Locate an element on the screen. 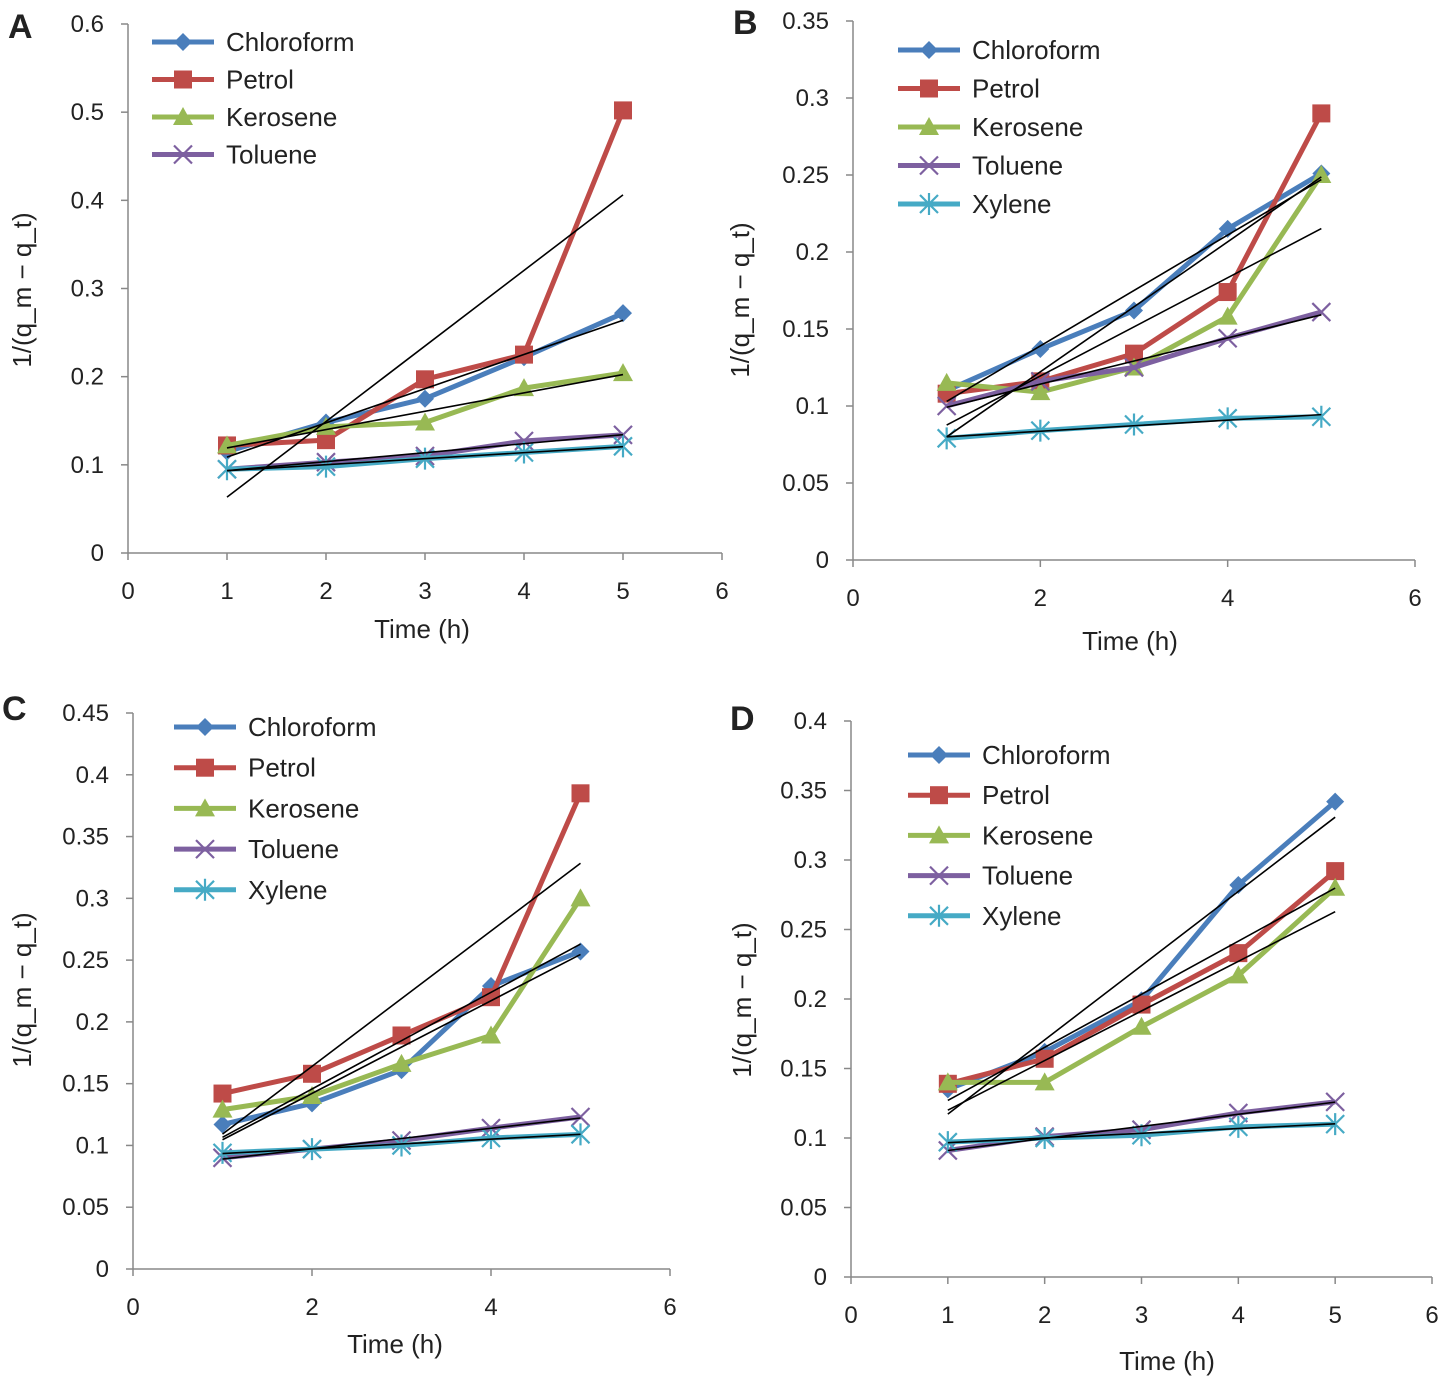 This screenshot has height=1383, width=1441. x-tick-label: 6 is located at coordinates (1431, 1315).